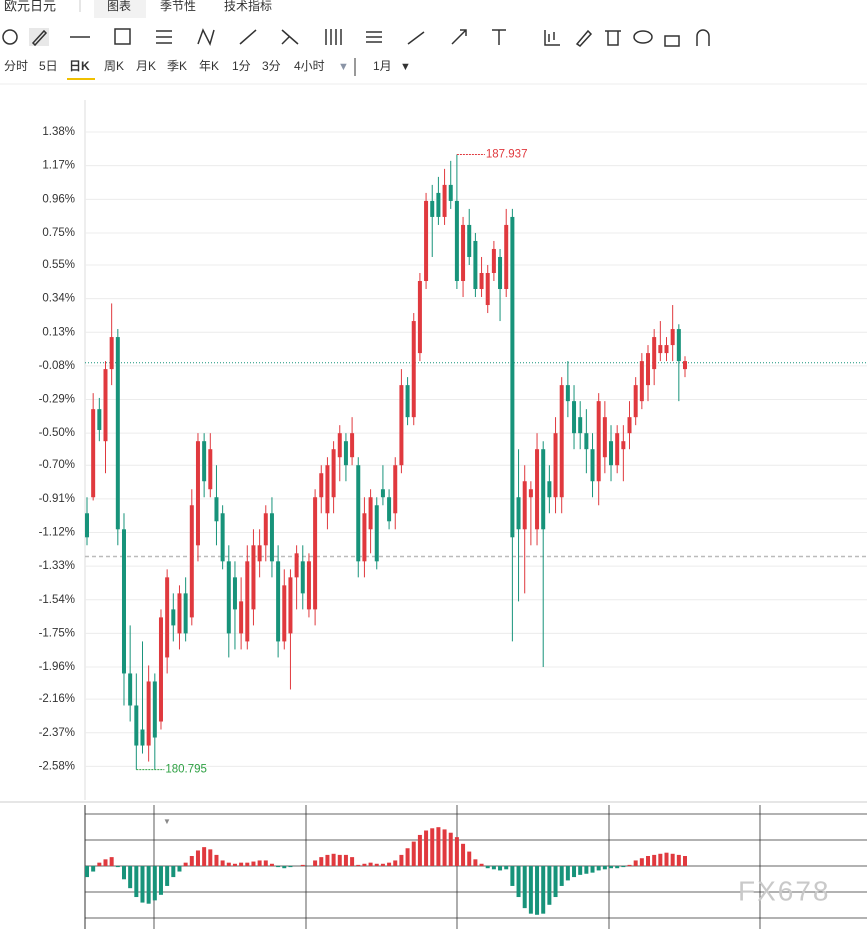 The image size is (867, 929). What do you see at coordinates (507, 154) in the screenshot?
I see `annotation: 187.937` at bounding box center [507, 154].